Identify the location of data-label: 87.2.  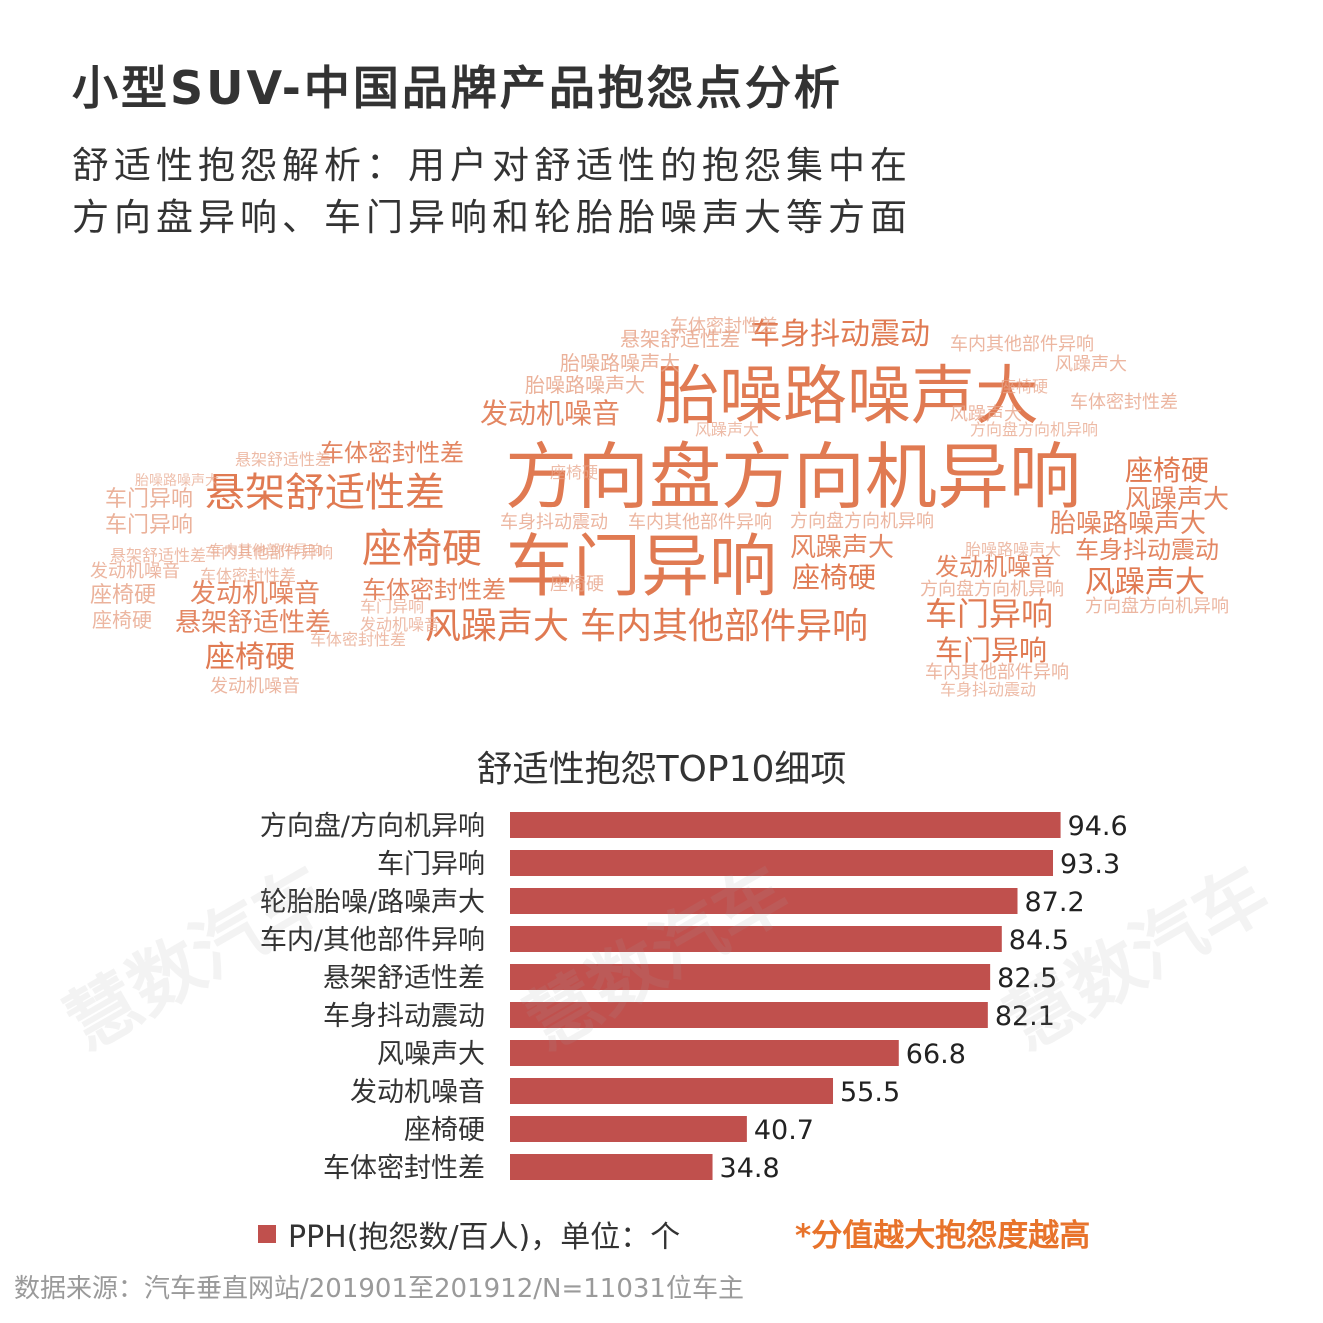
(1055, 902).